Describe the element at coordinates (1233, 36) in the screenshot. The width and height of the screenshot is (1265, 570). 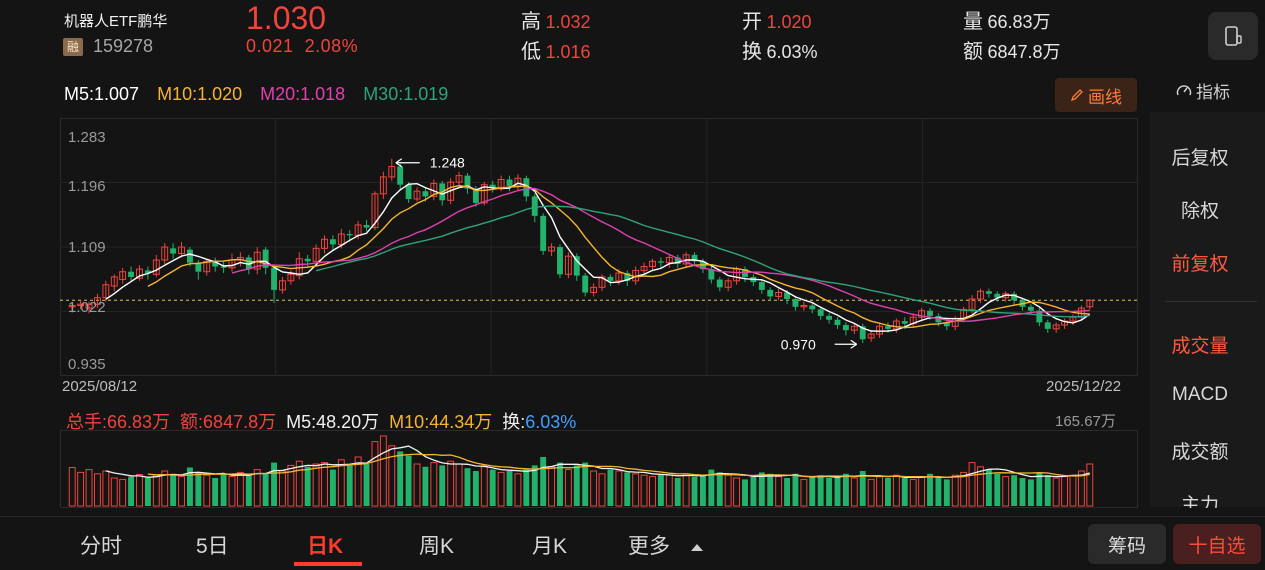
I see `landscape-toggle-button` at that location.